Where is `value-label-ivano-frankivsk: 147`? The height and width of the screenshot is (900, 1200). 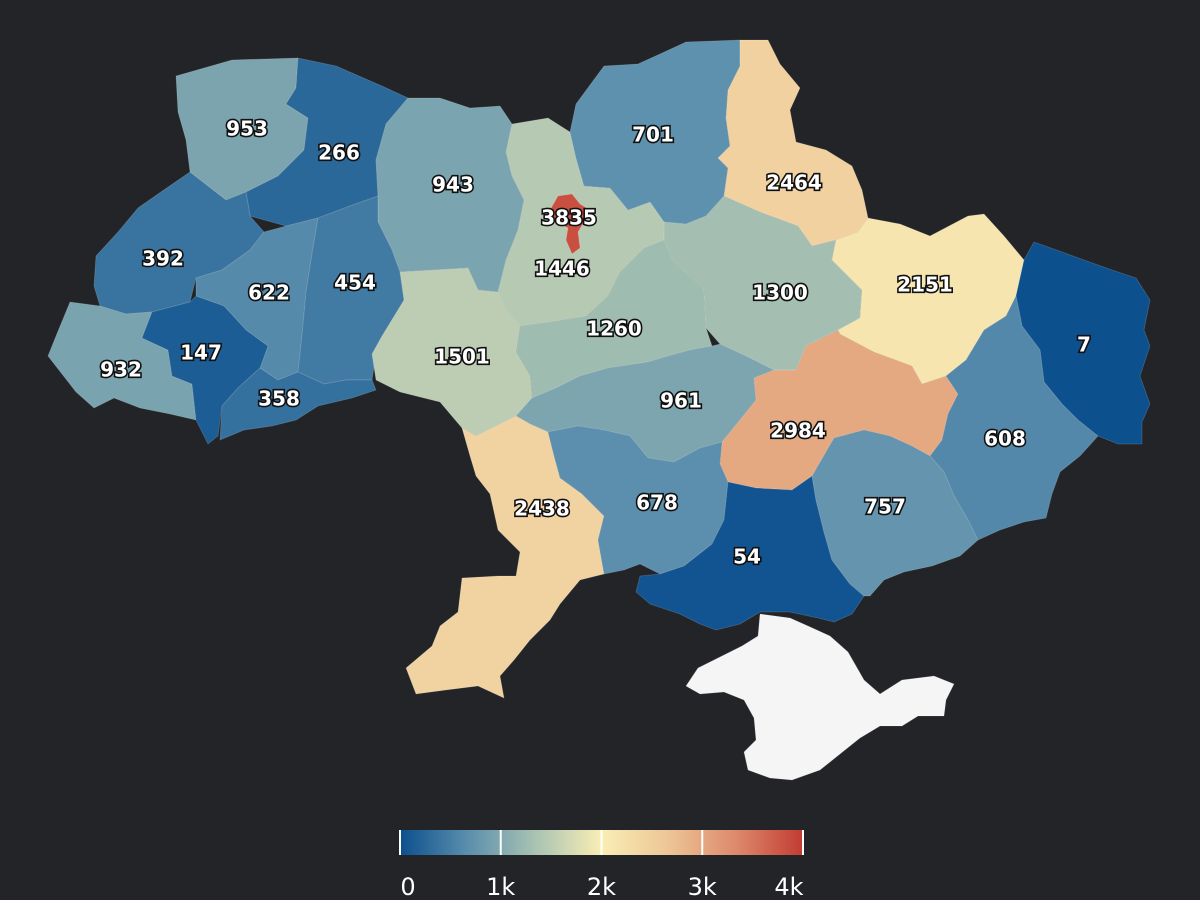
value-label-ivano-frankivsk: 147 is located at coordinates (201, 353).